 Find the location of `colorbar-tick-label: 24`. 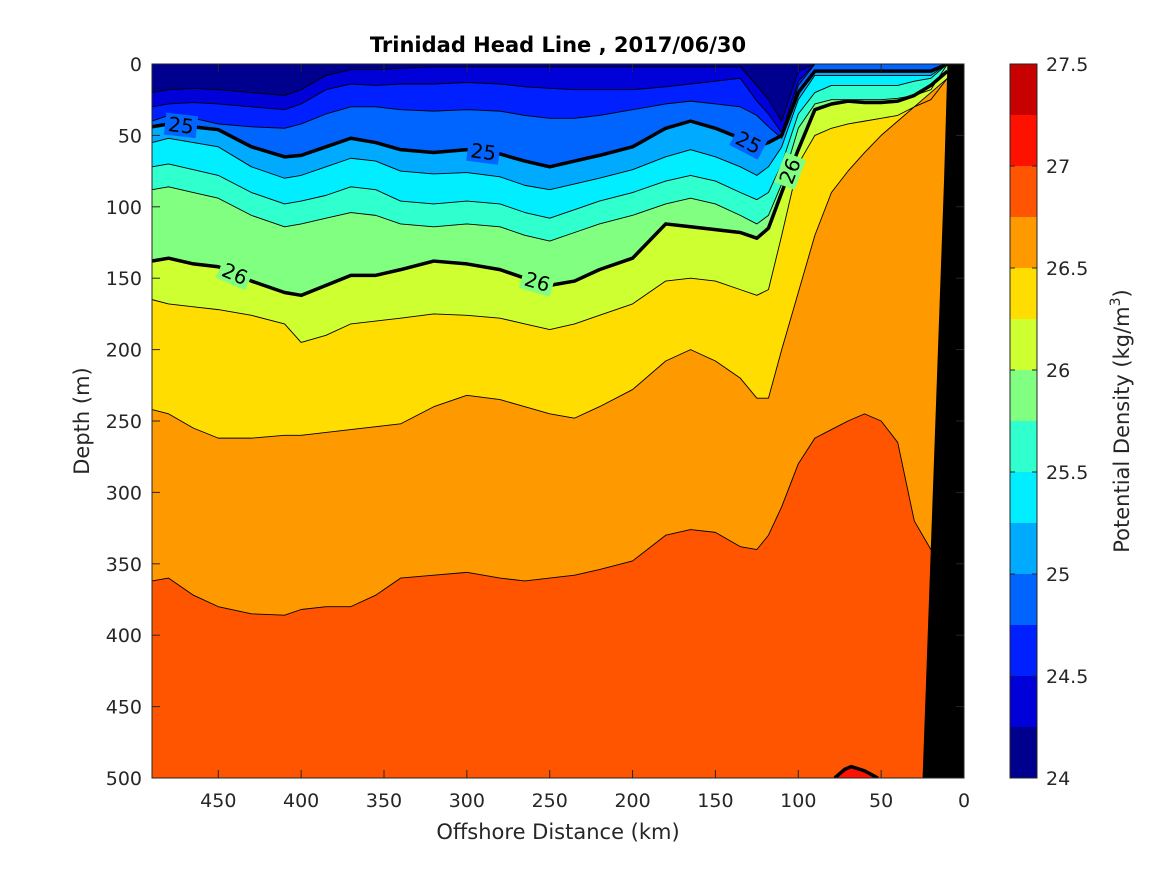

colorbar-tick-label: 24 is located at coordinates (1058, 779).